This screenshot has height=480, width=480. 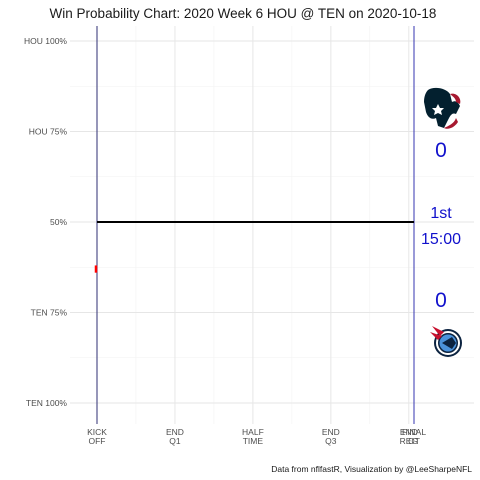 What do you see at coordinates (441, 300) in the screenshot?
I see `away-team-score: 0` at bounding box center [441, 300].